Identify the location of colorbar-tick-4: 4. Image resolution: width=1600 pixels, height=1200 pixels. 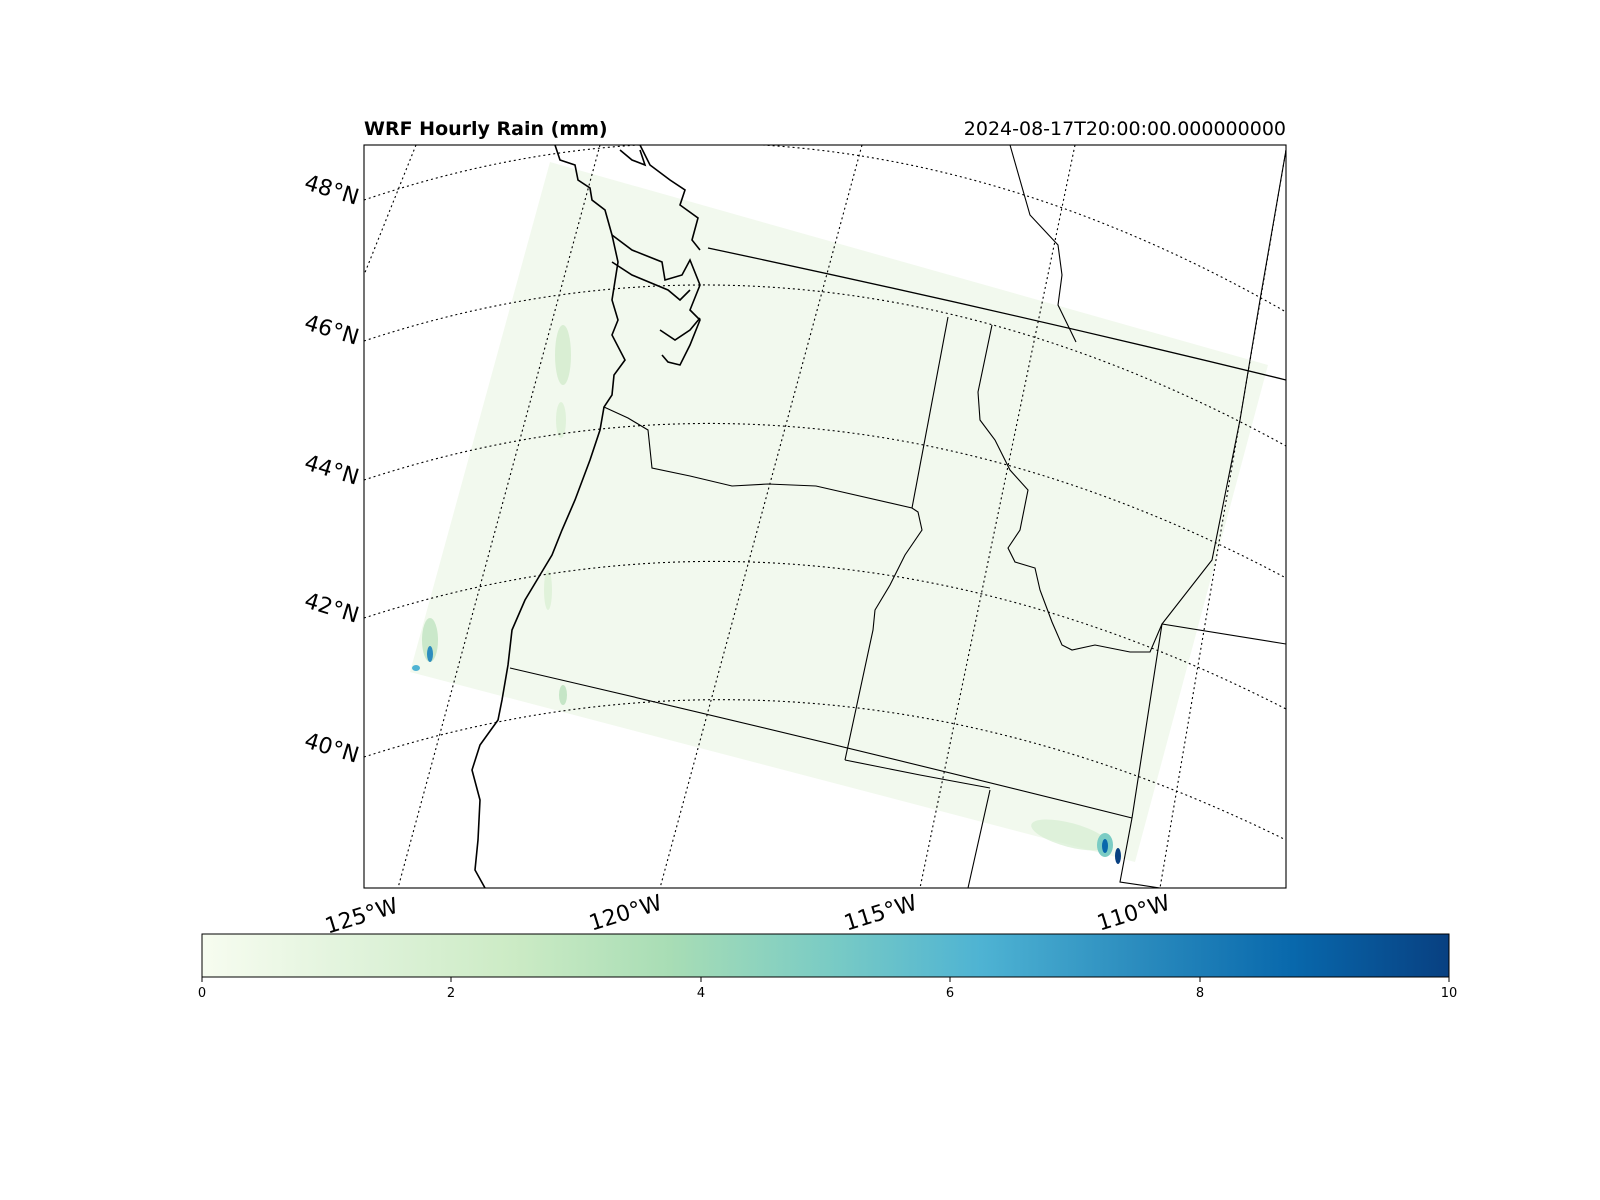
(701, 993).